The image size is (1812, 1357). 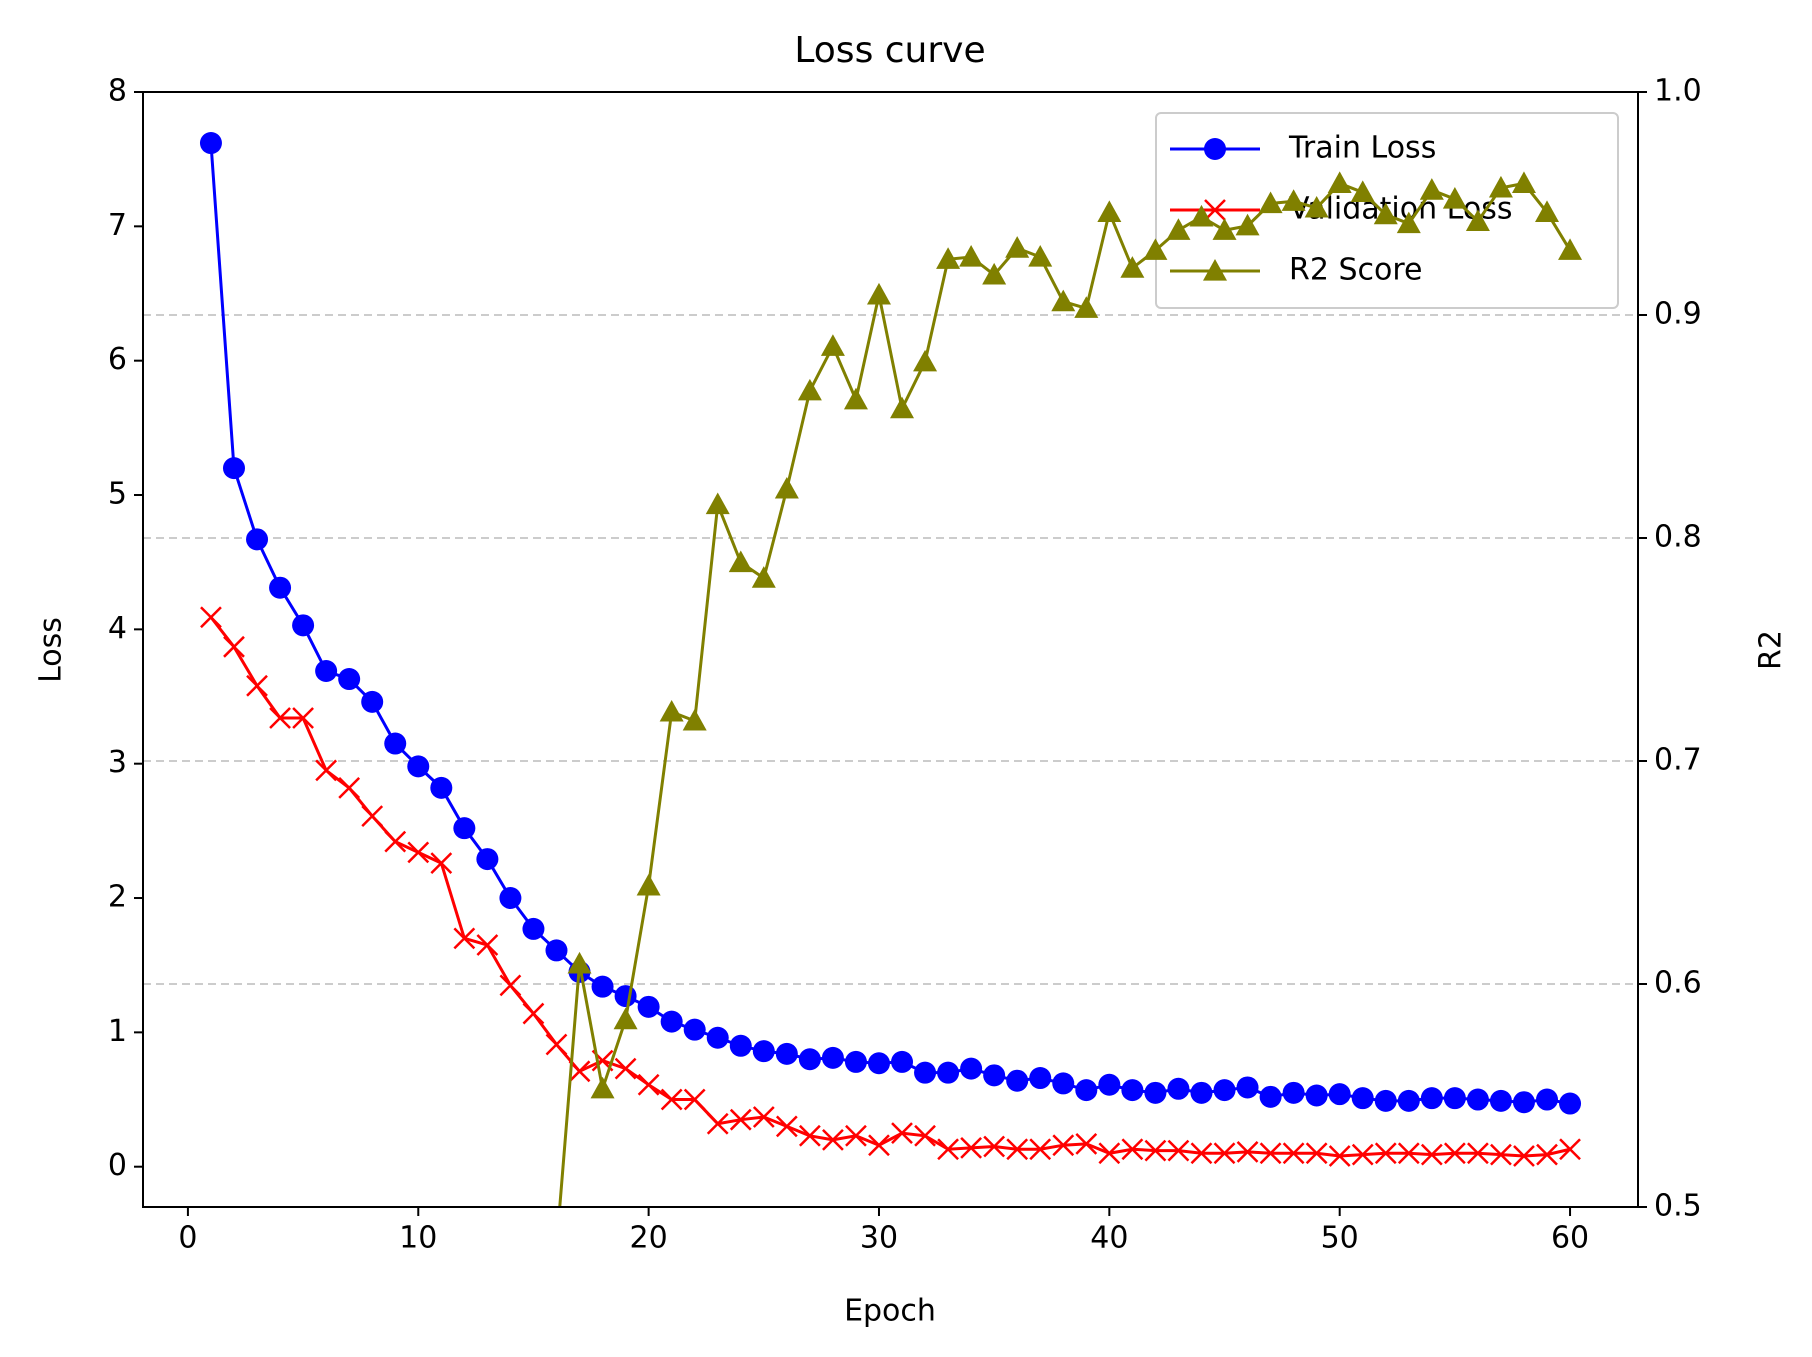 I want to click on legend-label: Train Loss, so click(x=1362, y=148).